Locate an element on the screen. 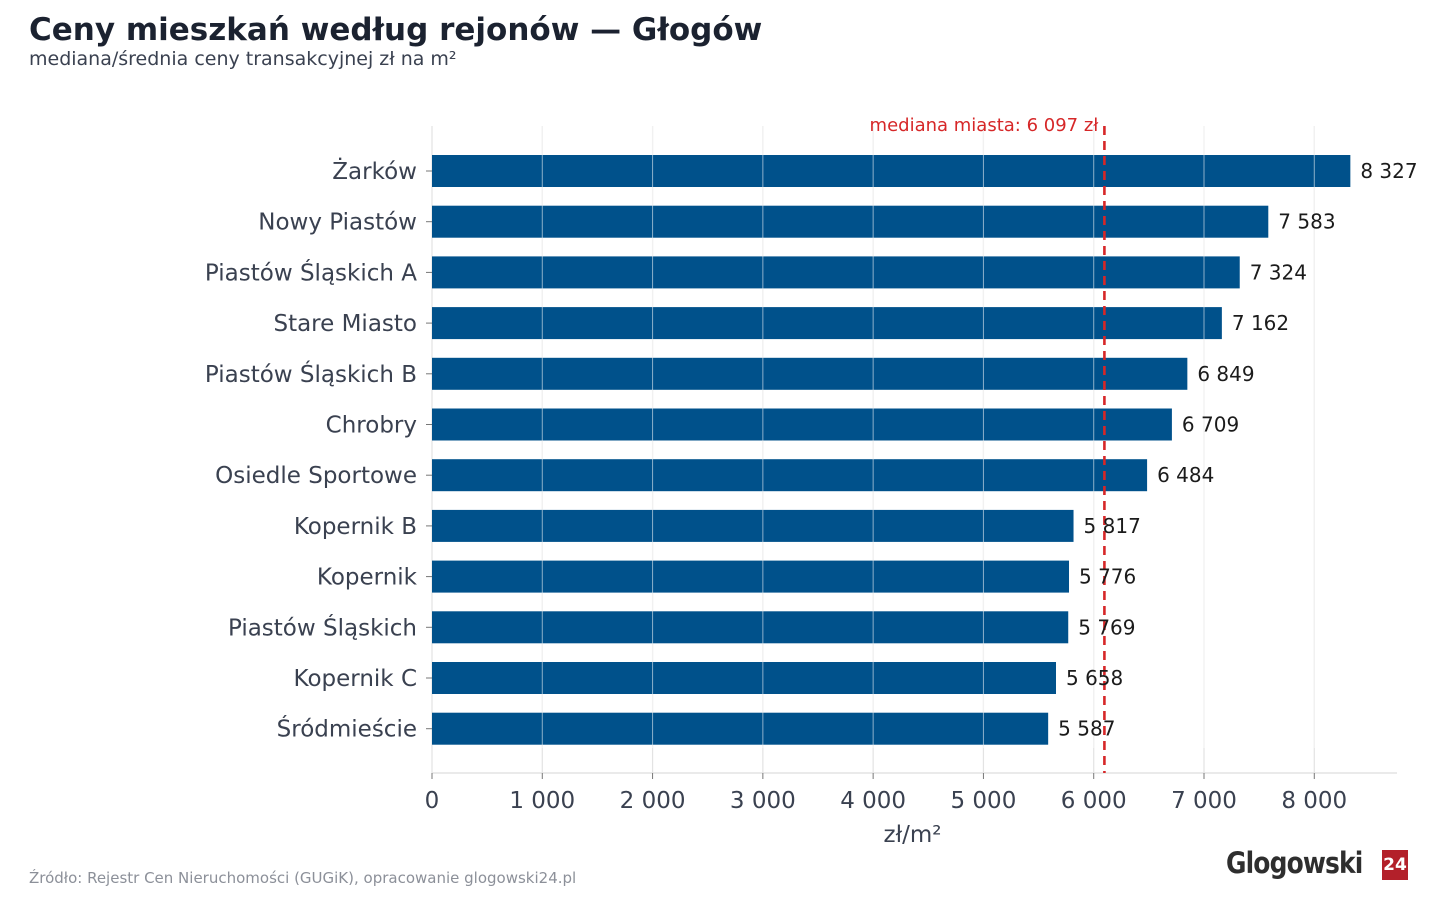 This screenshot has width=1440, height=900. value-label: 8 327 is located at coordinates (1388, 171).